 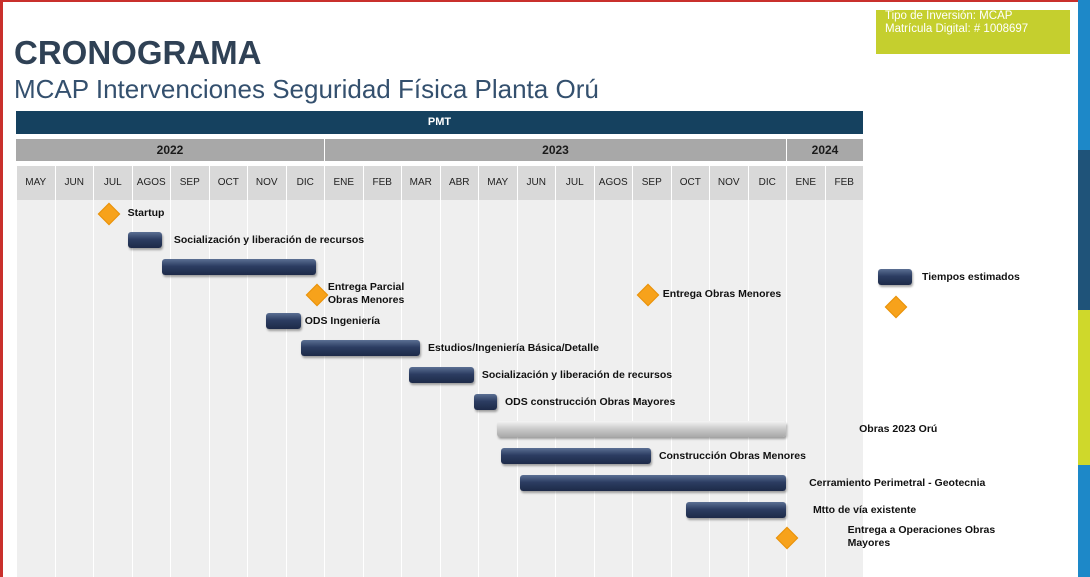 What do you see at coordinates (170, 150) in the screenshot?
I see `year-header: 2022` at bounding box center [170, 150].